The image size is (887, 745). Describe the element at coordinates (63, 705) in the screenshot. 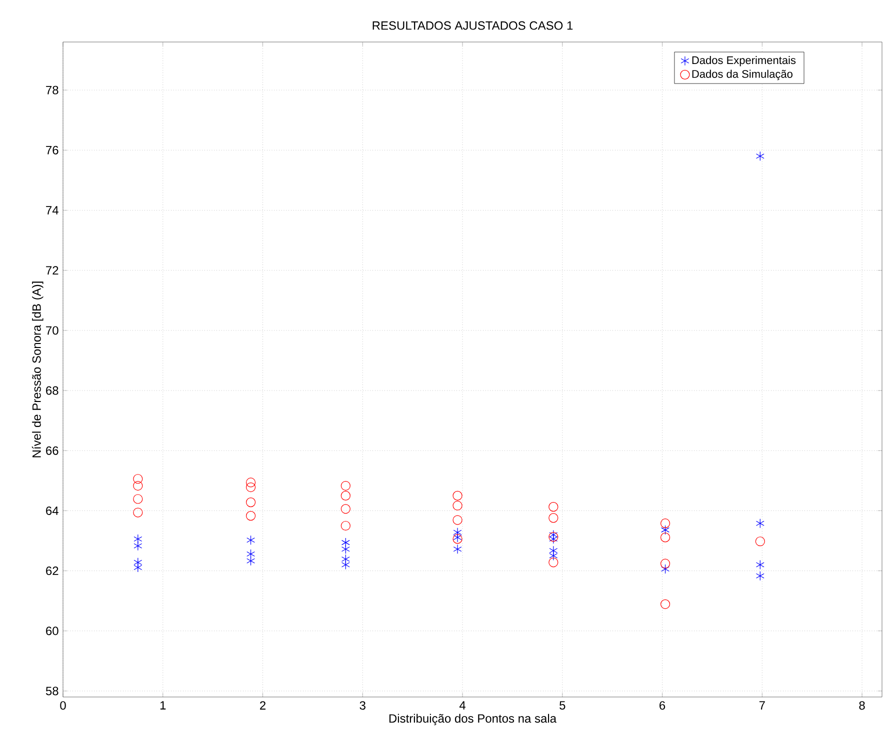

I see `x-tick-label: 0` at that location.